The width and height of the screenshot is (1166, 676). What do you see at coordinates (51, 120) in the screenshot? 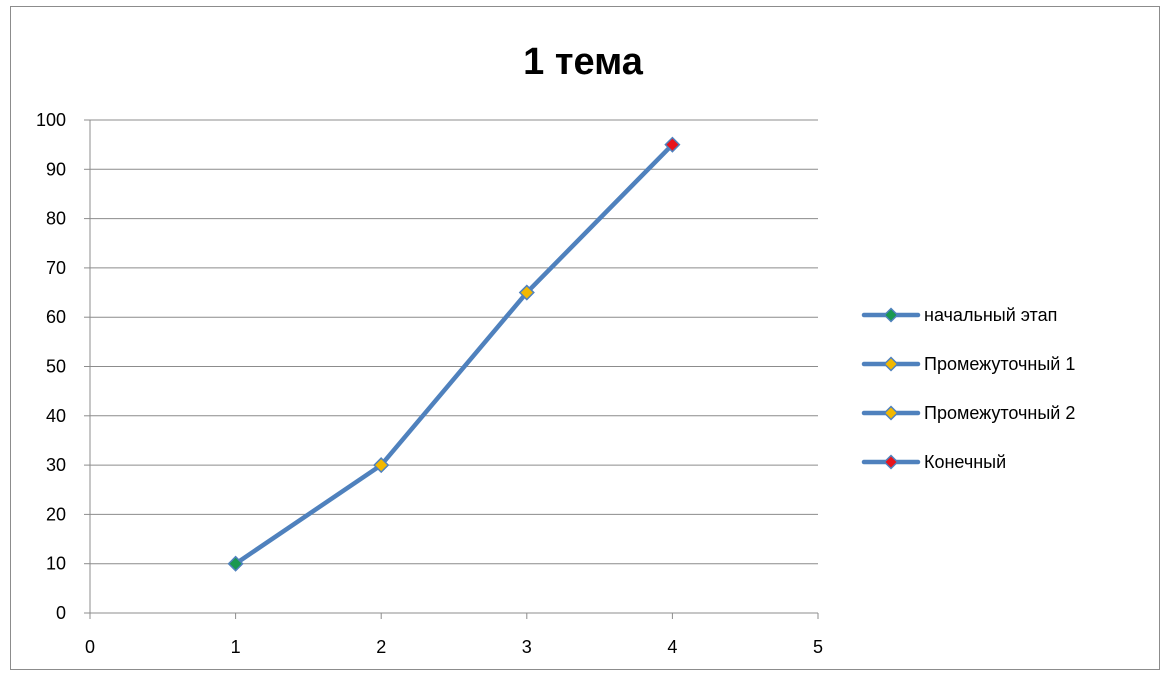
I see `y-tick-label: 100` at bounding box center [51, 120].